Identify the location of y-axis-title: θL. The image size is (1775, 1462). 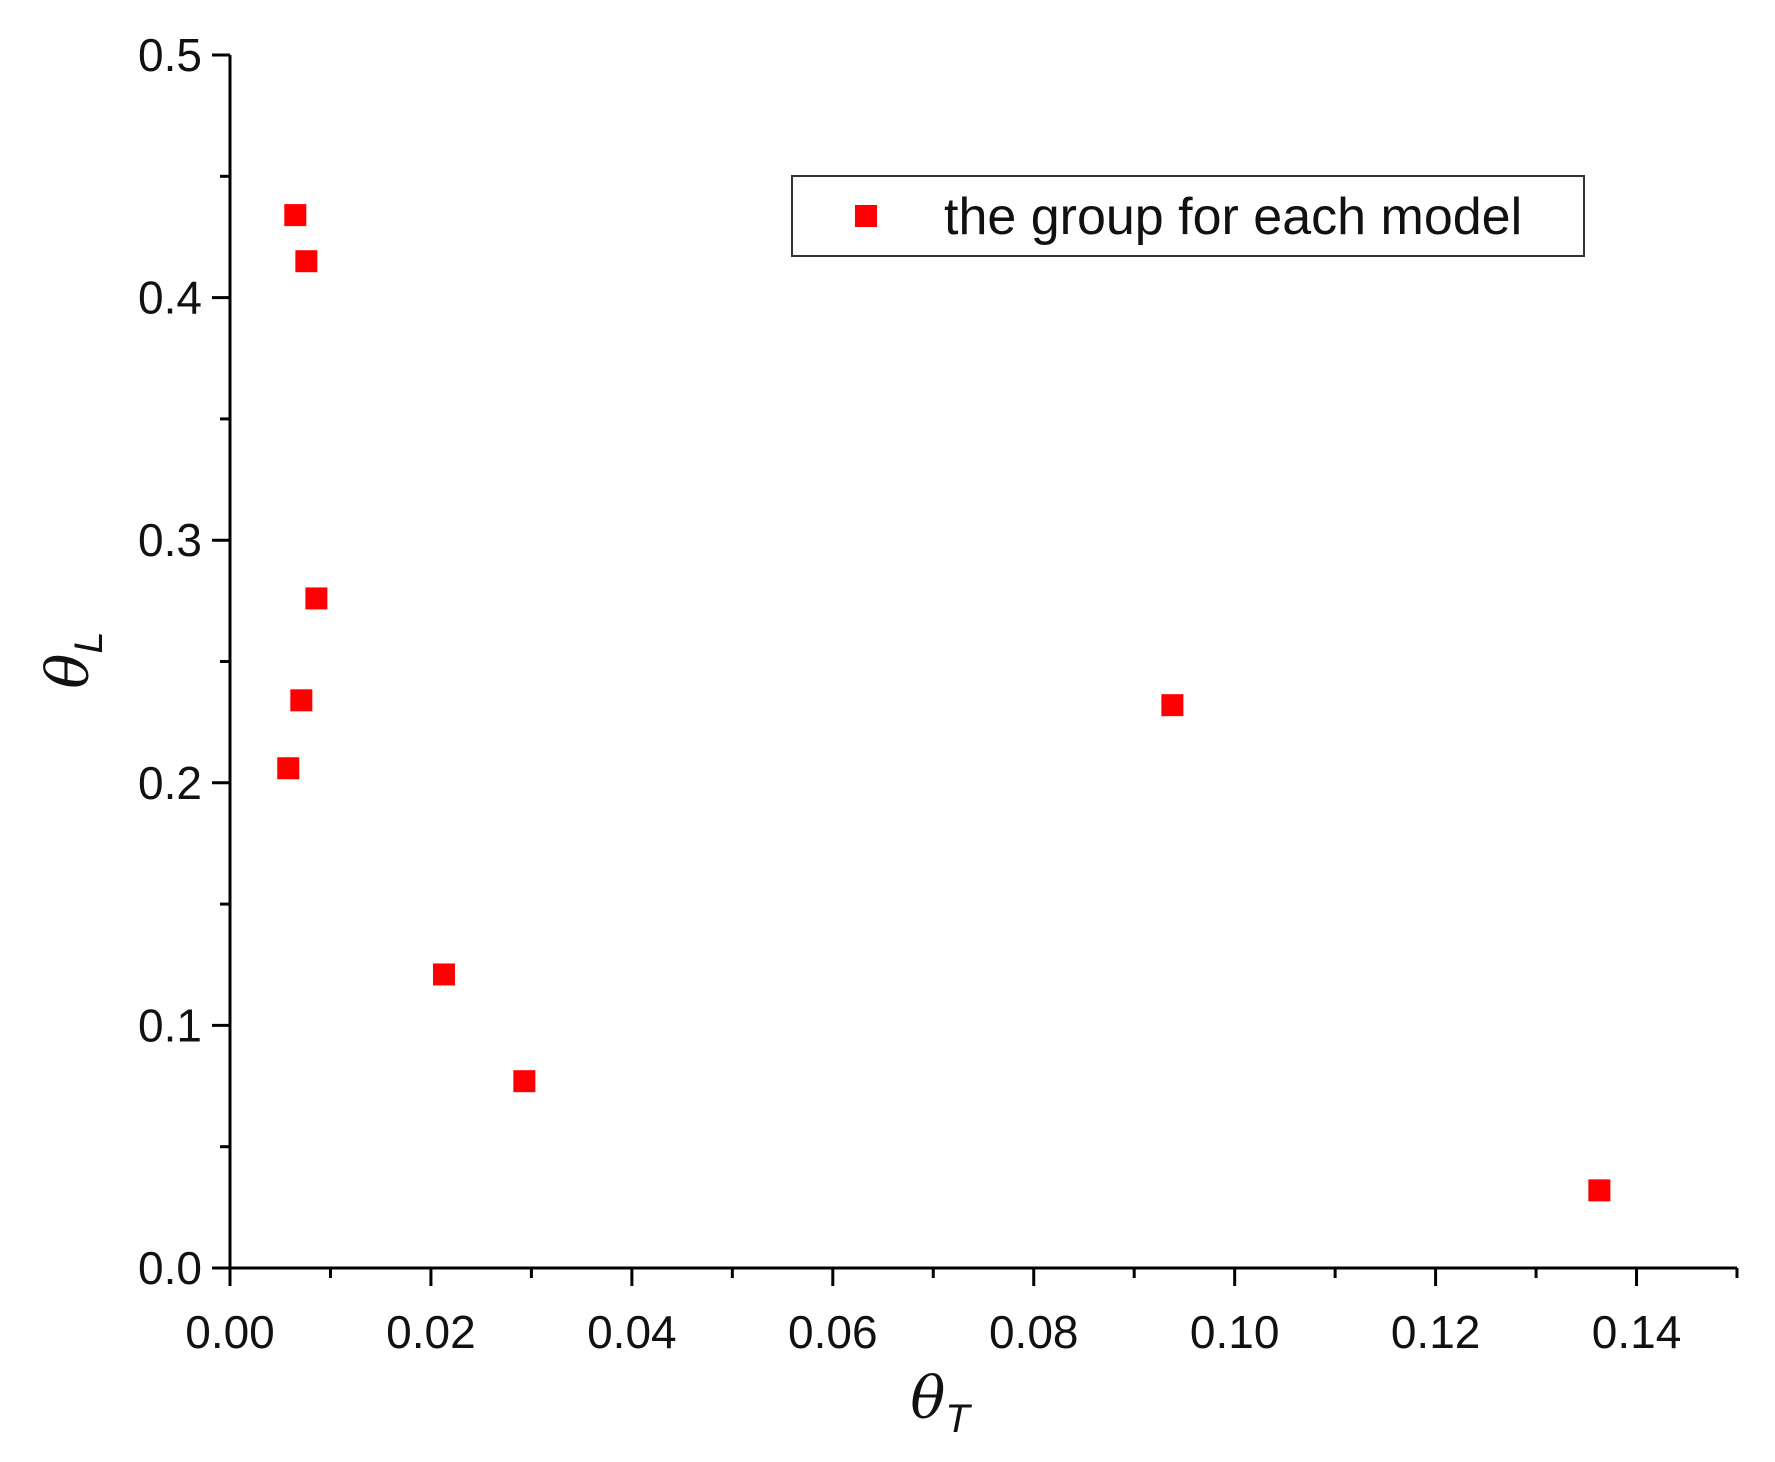
(72, 659).